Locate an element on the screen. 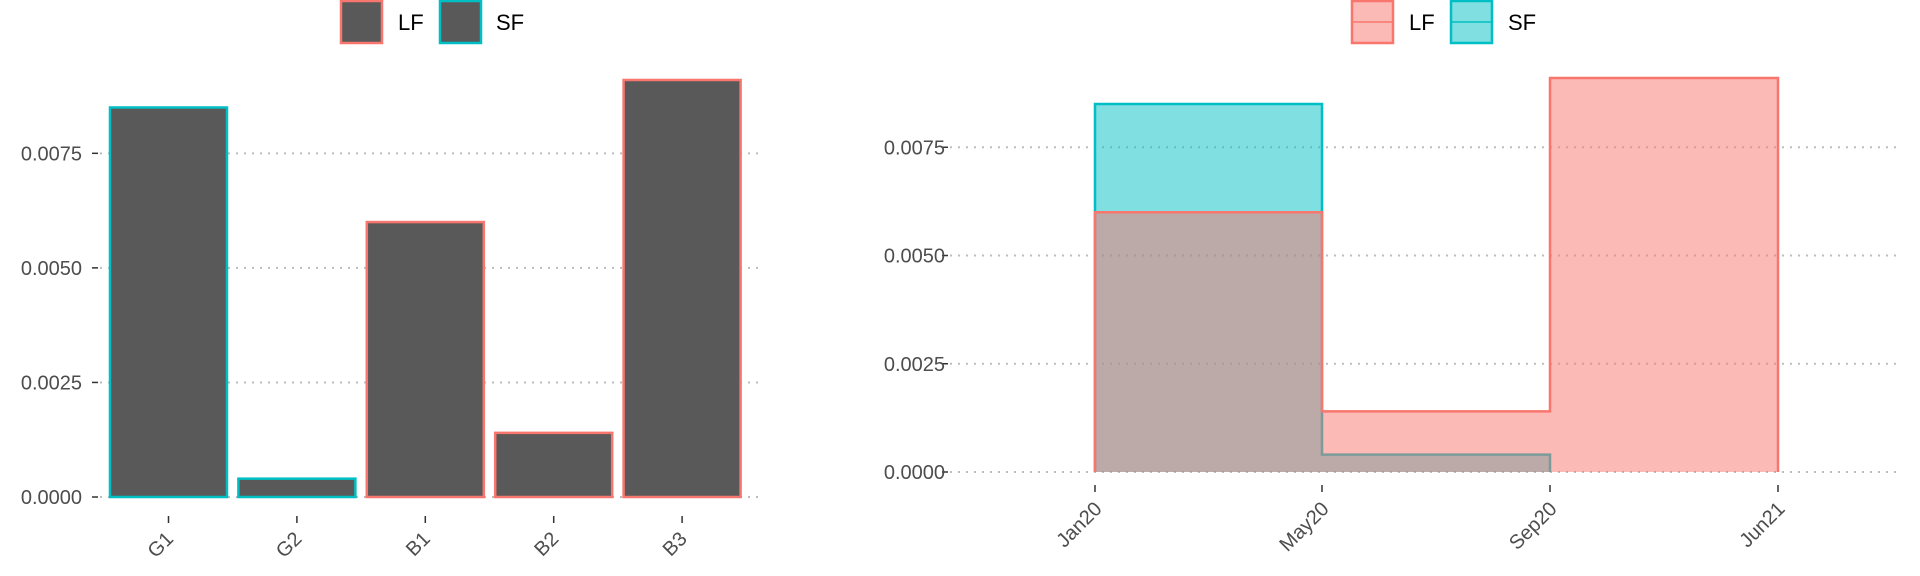 The image size is (1920, 576). x-tick-label: Jun21 is located at coordinates (1762, 525).